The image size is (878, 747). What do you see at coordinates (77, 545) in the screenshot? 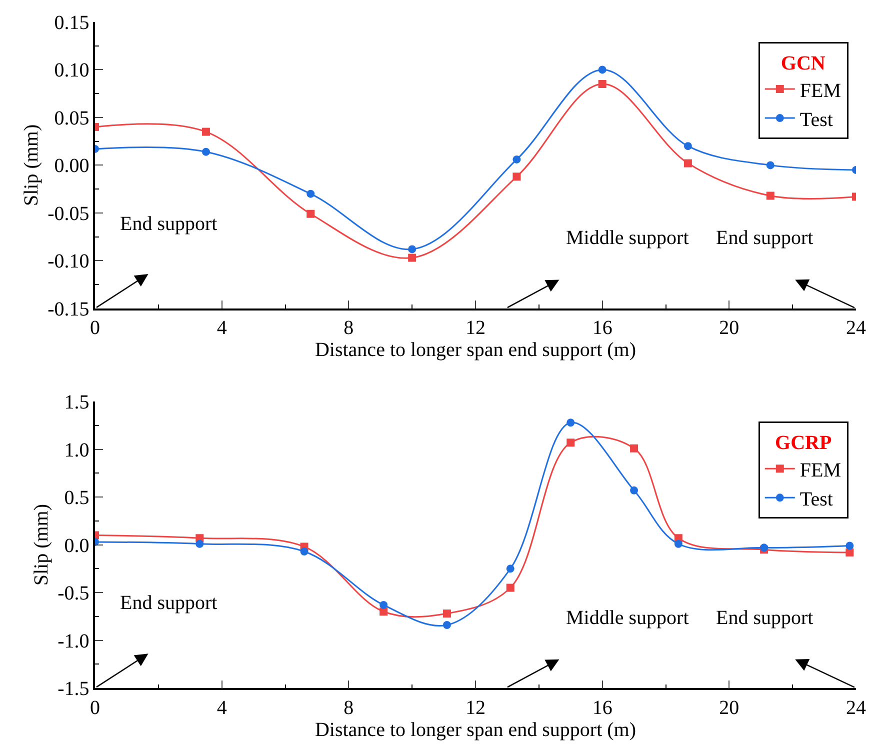
I see `y-tick-label: 0.0` at bounding box center [77, 545].